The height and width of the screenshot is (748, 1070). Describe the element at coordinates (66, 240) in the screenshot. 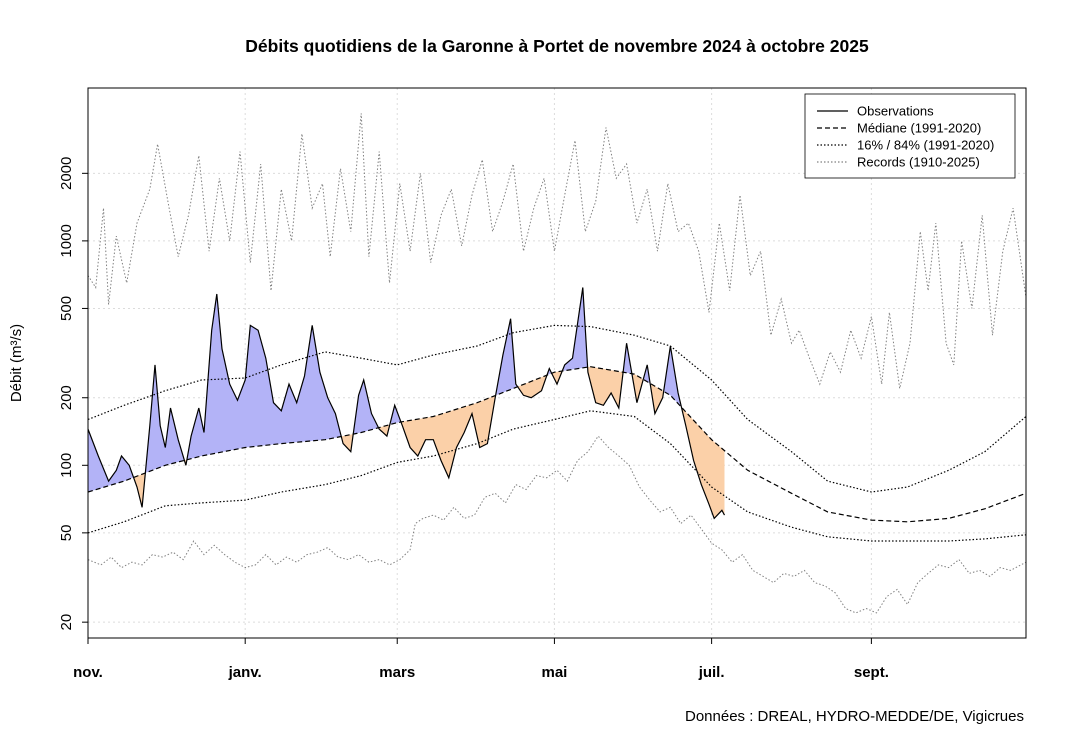

I see `y-tick-label: 1000` at that location.